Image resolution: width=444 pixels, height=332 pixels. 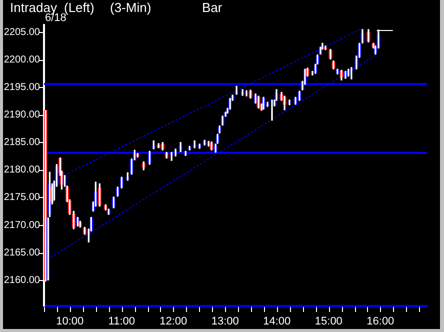 What do you see at coordinates (70, 322) in the screenshot?
I see `x-tick-label: 10:00` at bounding box center [70, 322].